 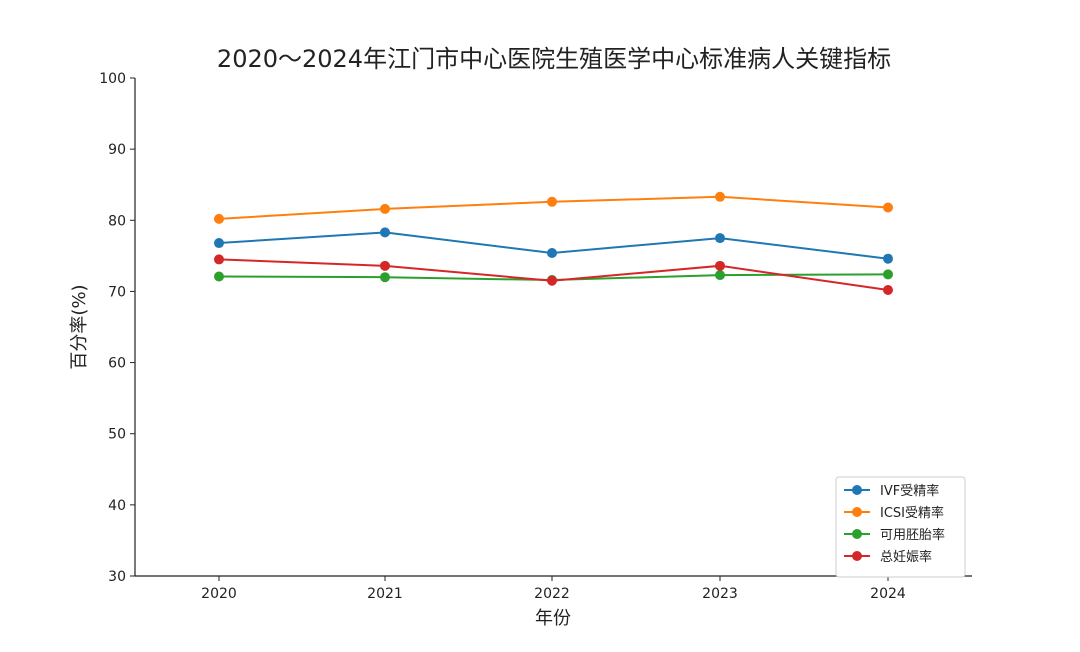 I want to click on y-tick-label: 50, so click(x=117, y=435).